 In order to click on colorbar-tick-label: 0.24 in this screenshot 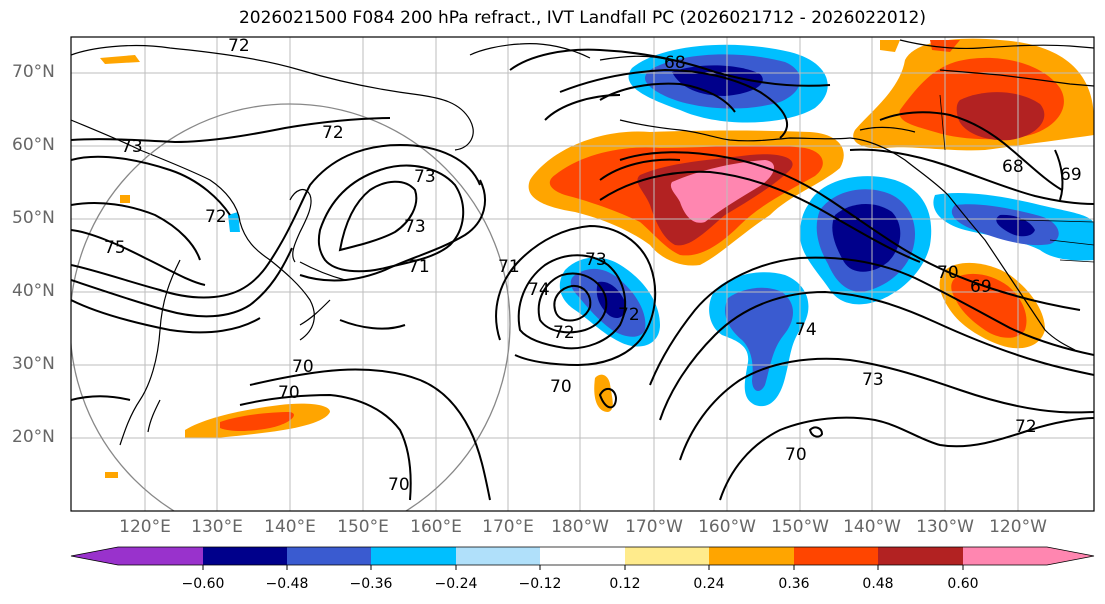, I will do `click(709, 584)`.